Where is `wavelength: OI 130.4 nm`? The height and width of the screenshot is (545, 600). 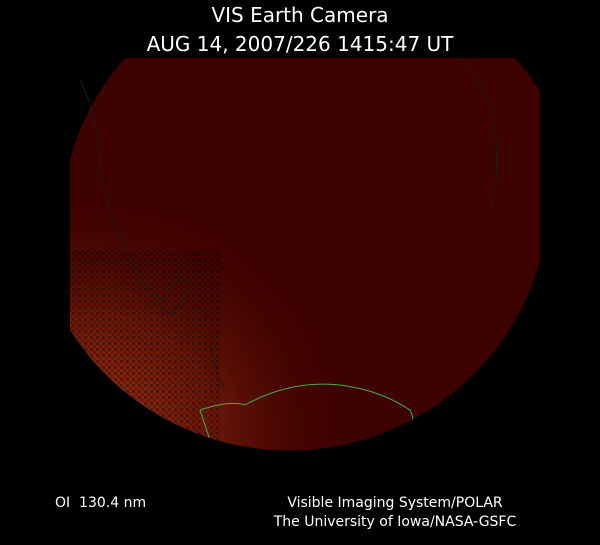
wavelength: OI 130.4 nm is located at coordinates (100, 503).